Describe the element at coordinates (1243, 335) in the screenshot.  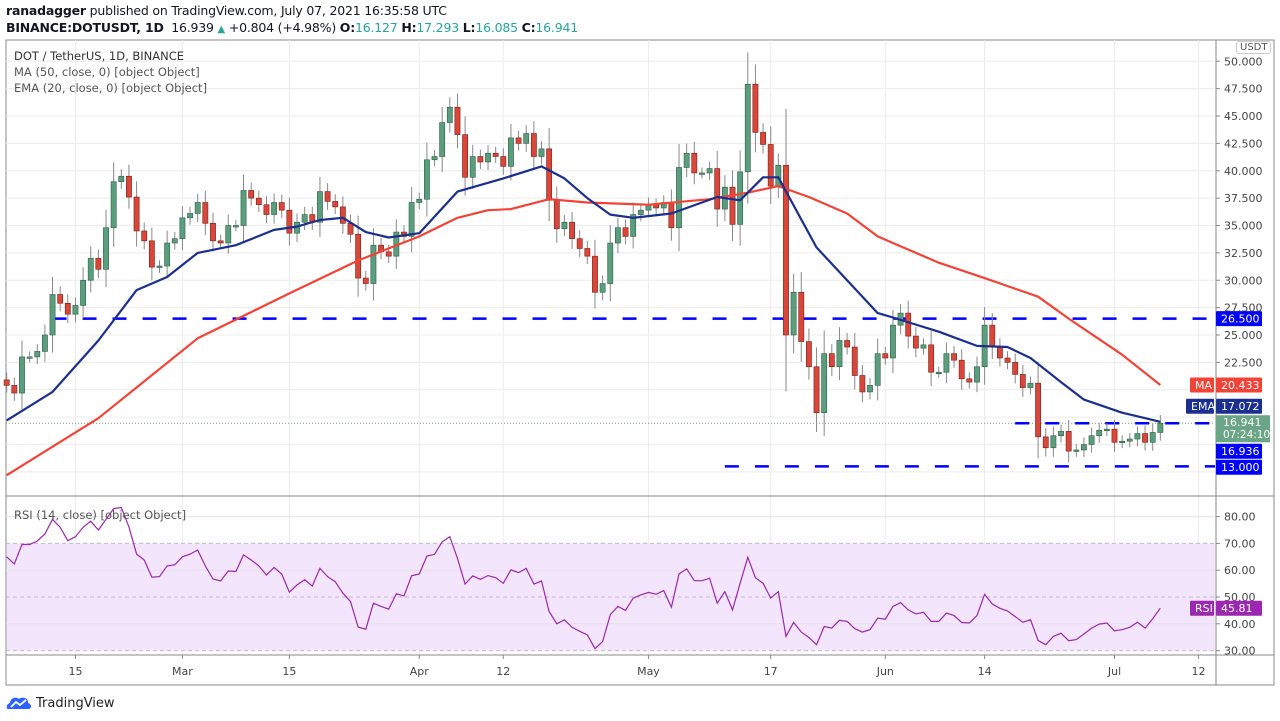
I see `price-tick-label: 25.000` at that location.